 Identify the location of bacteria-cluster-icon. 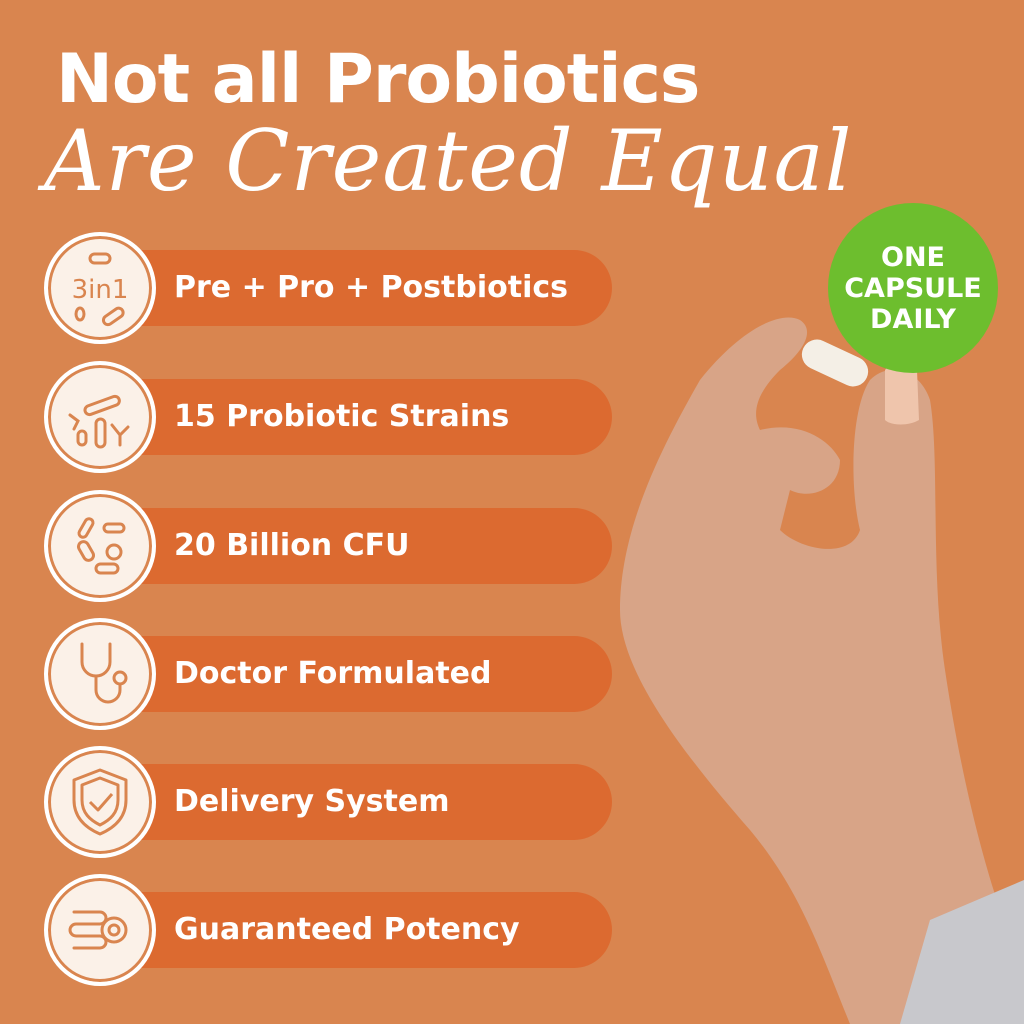
(100, 546).